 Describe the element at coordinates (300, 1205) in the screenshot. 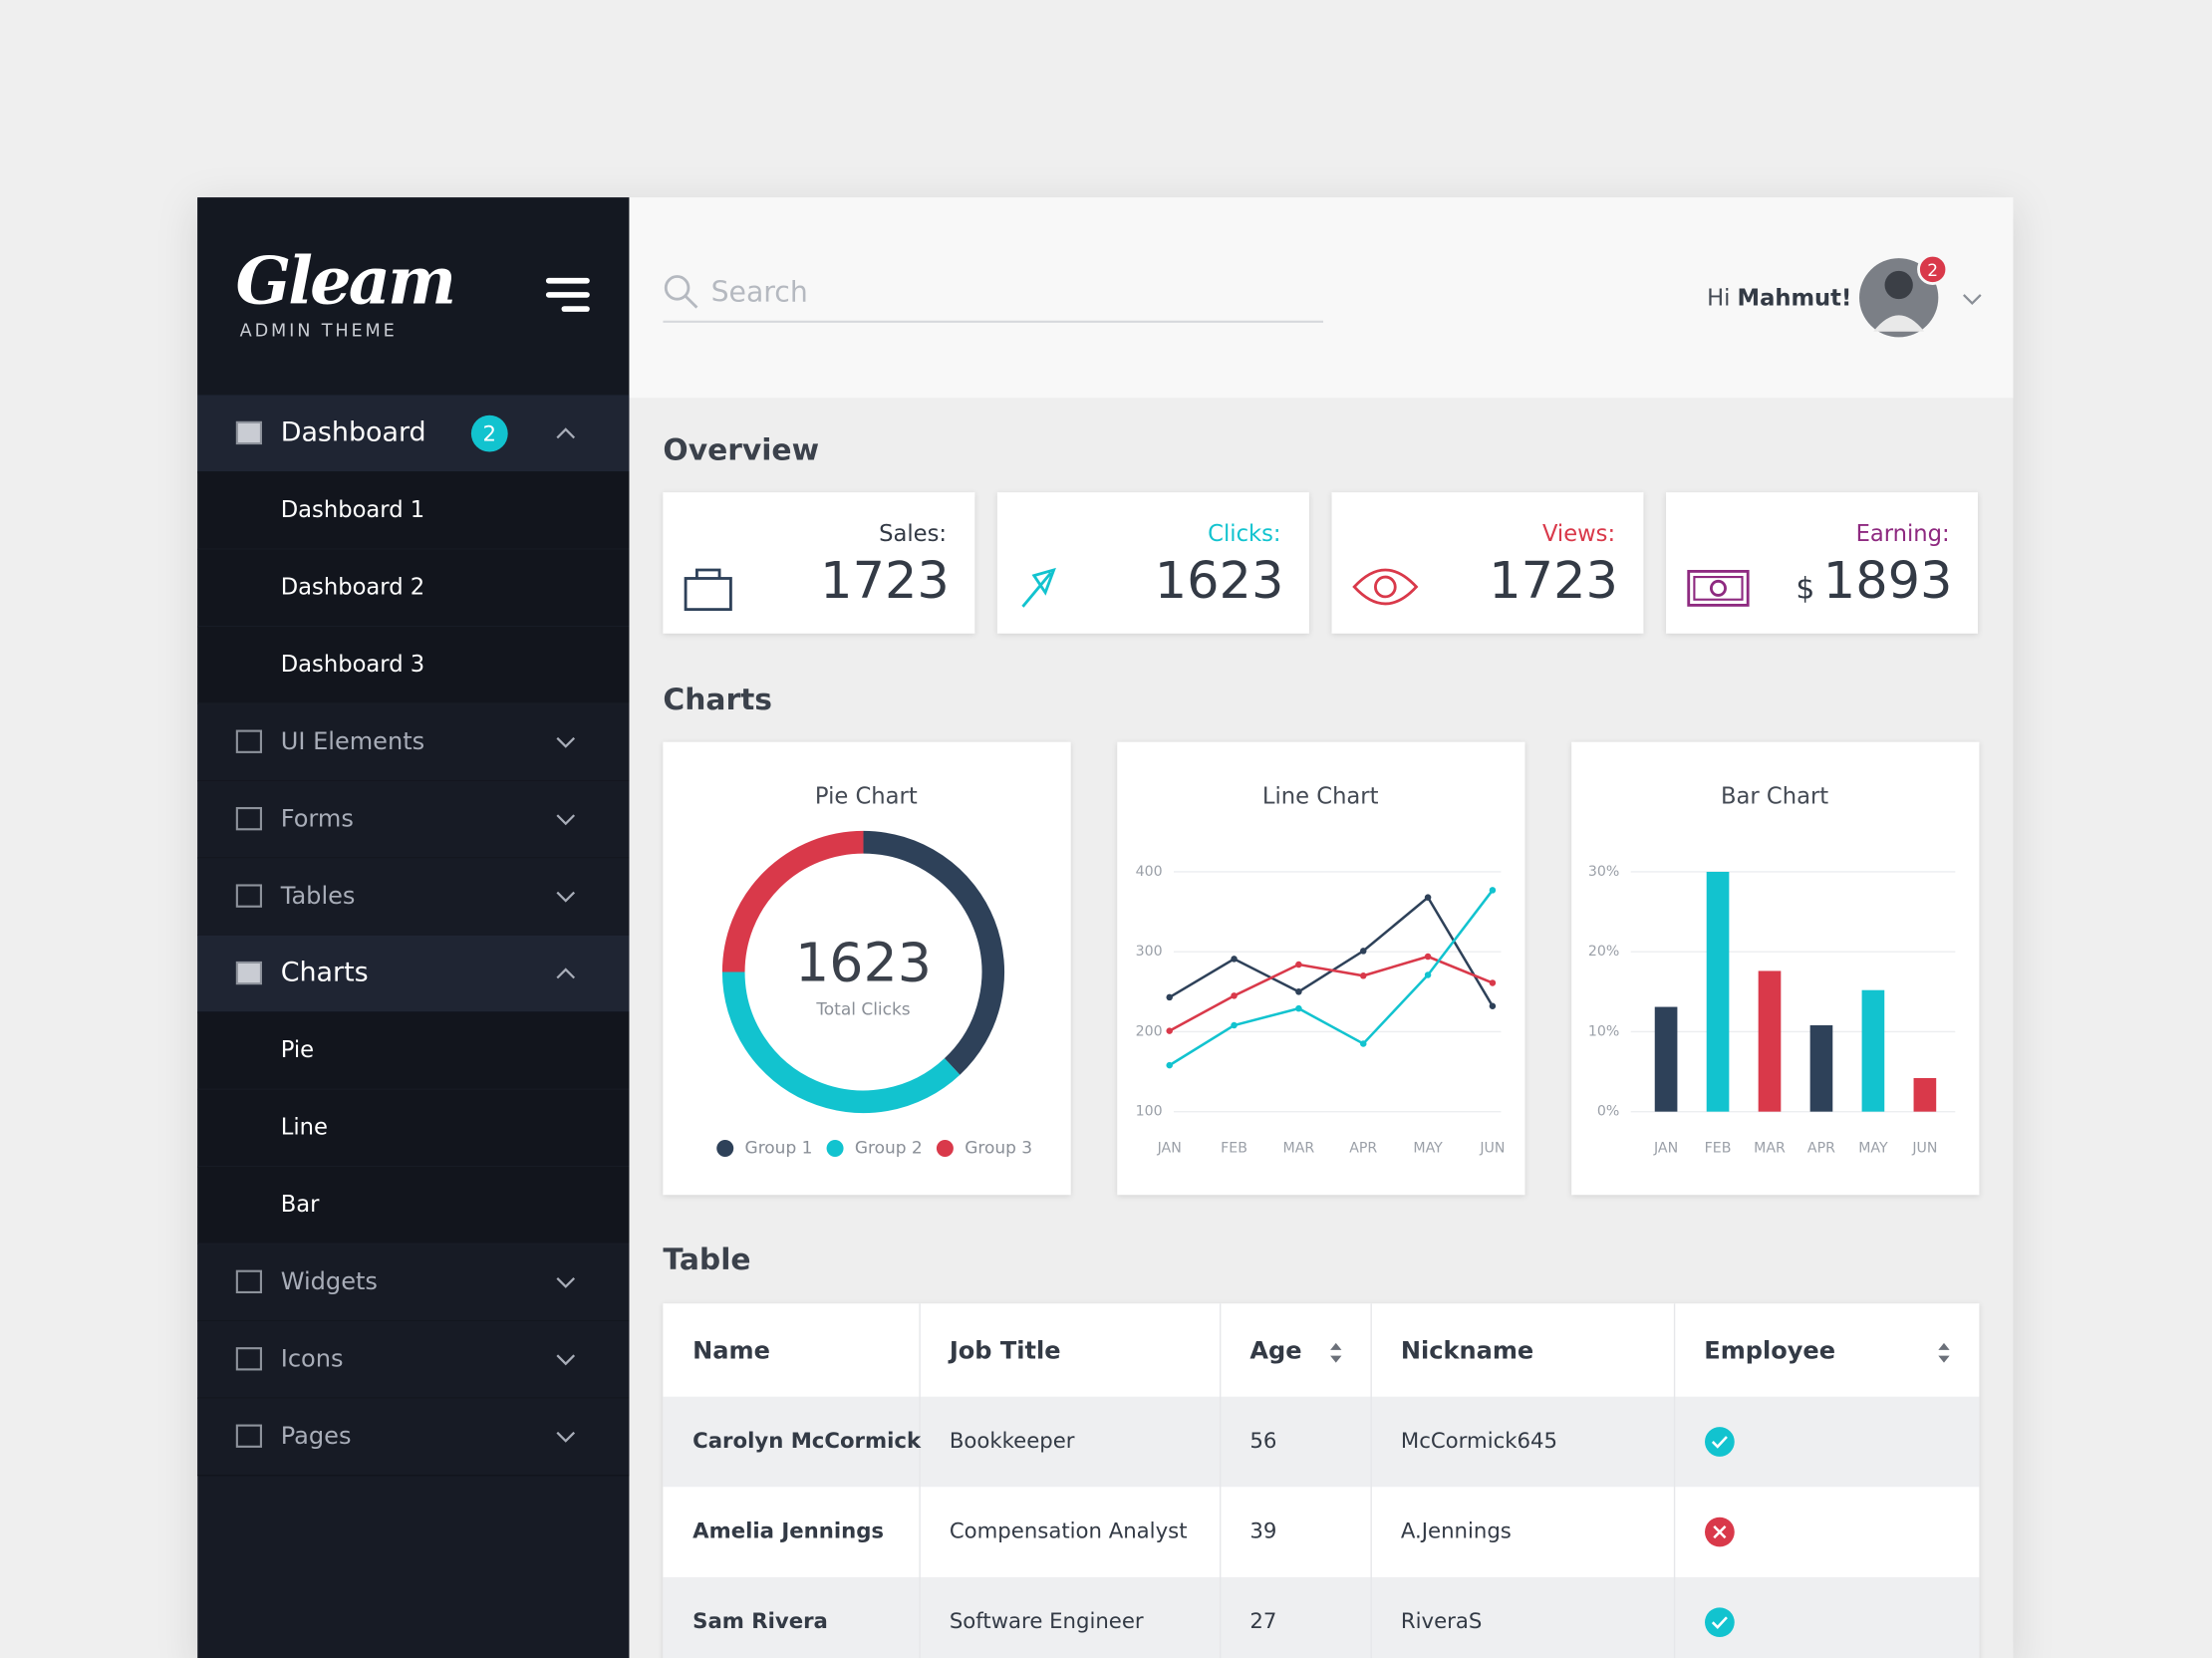

I see `submenu-item: Bar` at that location.